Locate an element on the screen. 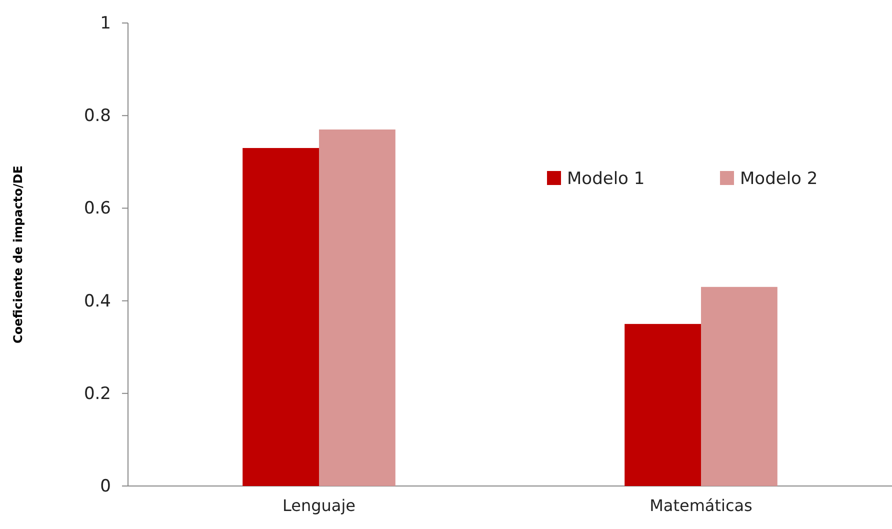  y-tick-label: 0.2 is located at coordinates (97, 394).